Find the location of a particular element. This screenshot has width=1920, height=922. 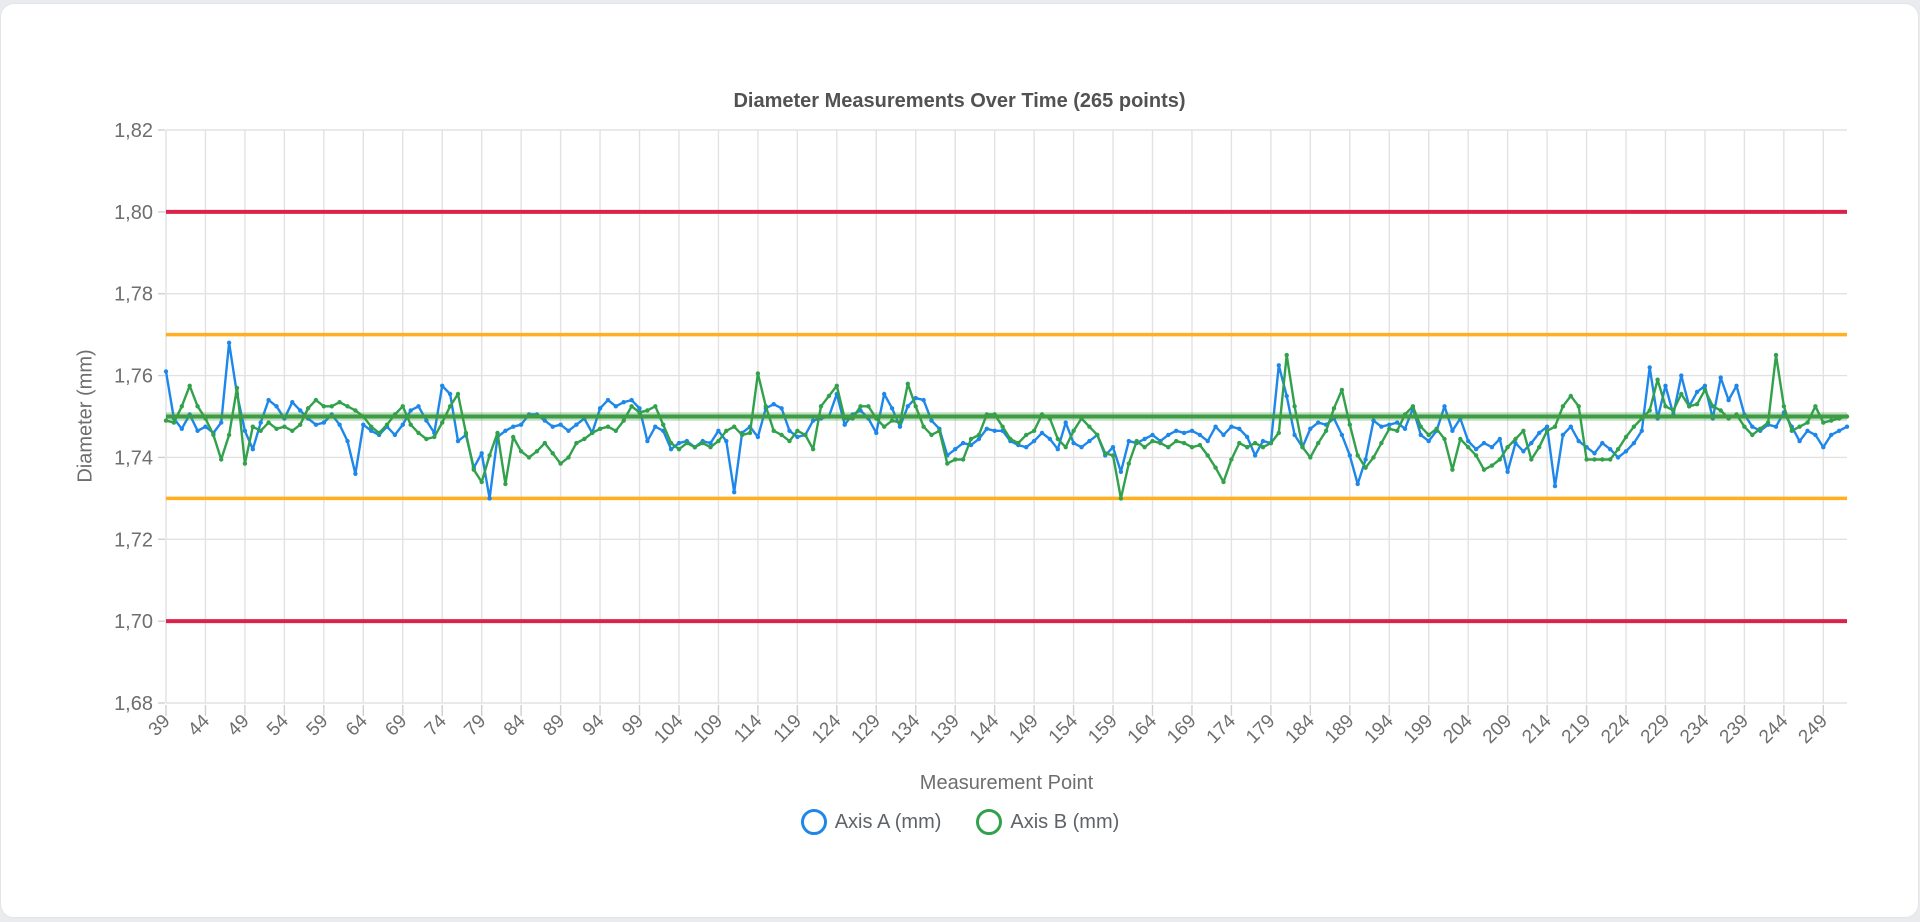

x-tick-label: 114 is located at coordinates (748, 728).